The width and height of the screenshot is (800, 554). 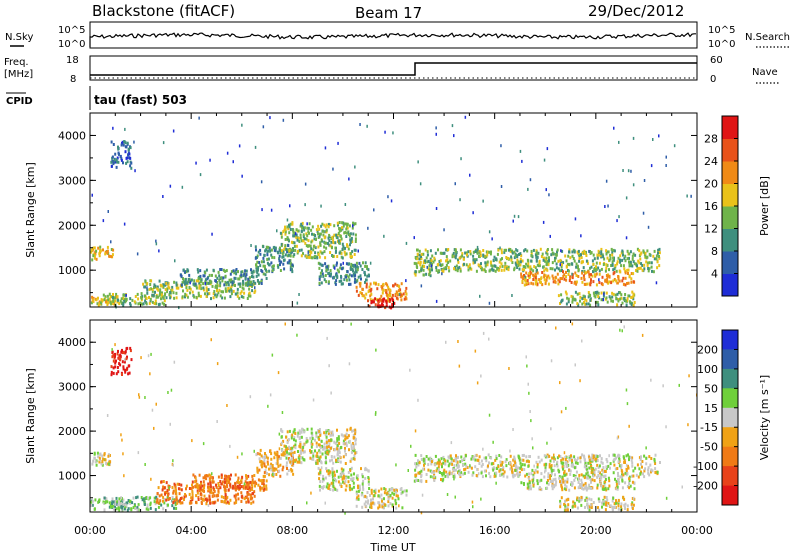 I want to click on freq-trace, so click(x=393, y=69).